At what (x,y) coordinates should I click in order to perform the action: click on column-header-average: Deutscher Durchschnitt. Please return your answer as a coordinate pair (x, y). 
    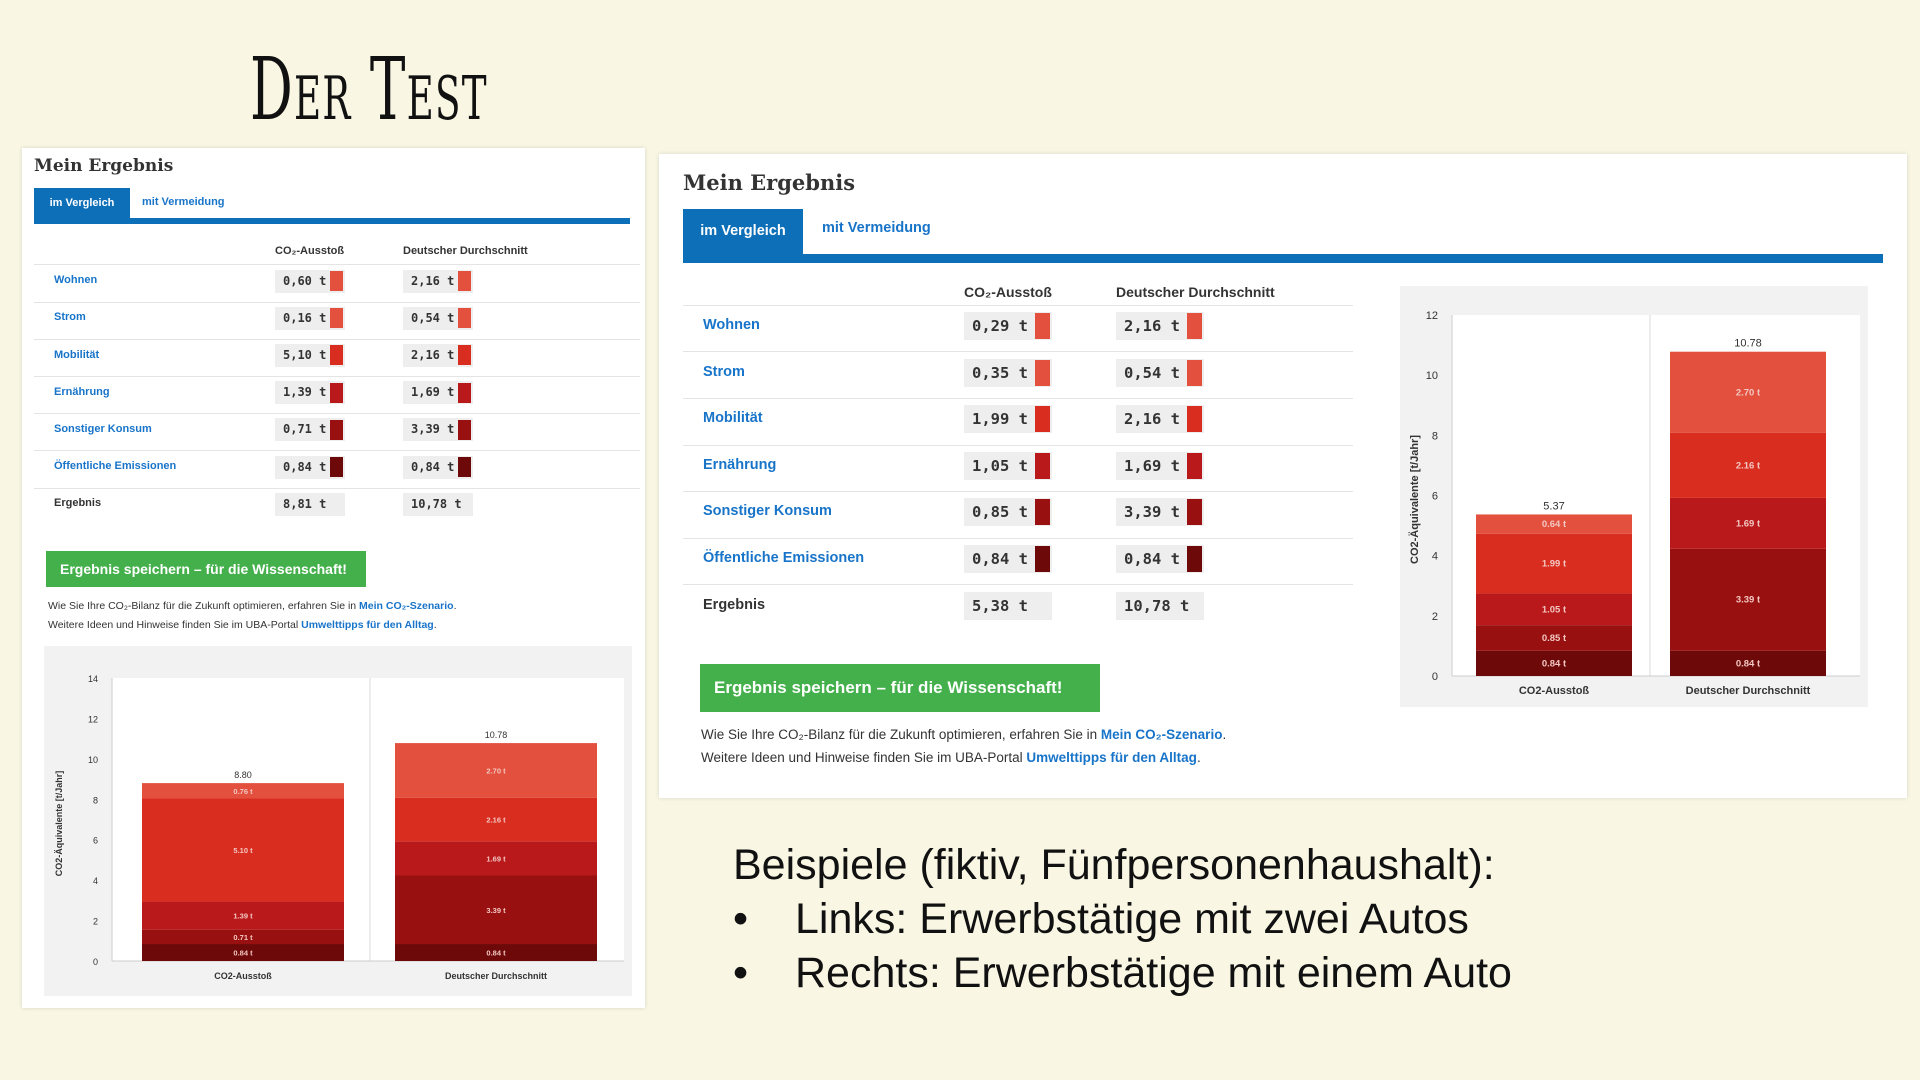
    Looking at the image, I should click on (465, 251).